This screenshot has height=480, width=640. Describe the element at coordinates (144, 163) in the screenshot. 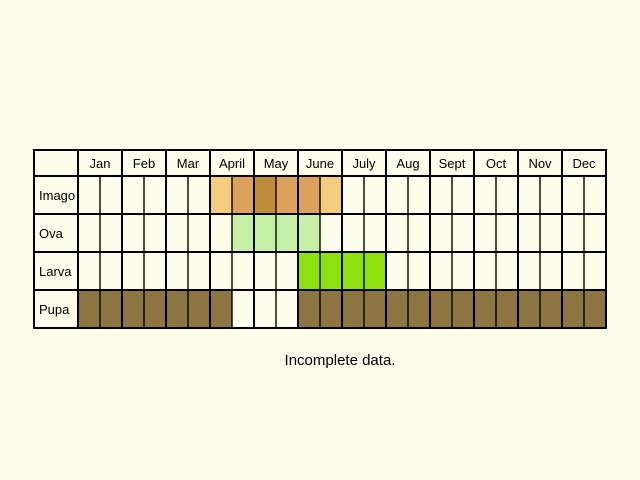

I see `month-label-feb: Feb` at that location.